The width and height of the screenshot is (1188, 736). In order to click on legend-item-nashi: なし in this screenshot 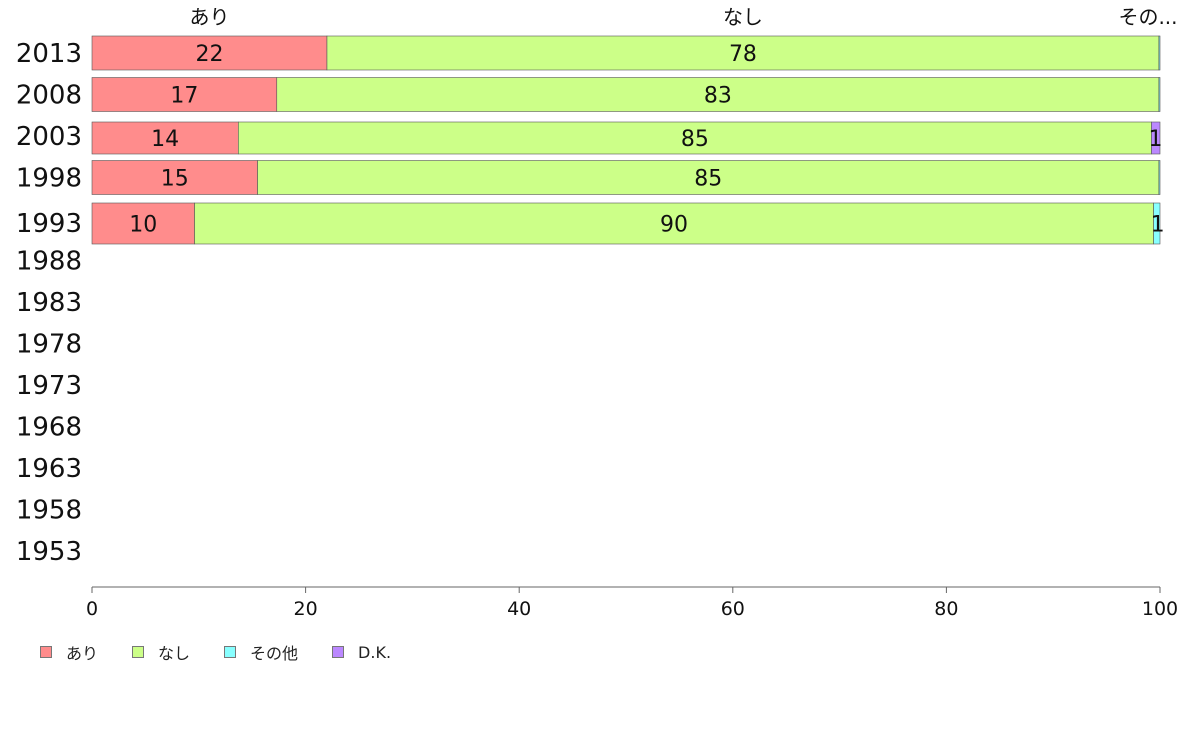, I will do `click(161, 652)`.